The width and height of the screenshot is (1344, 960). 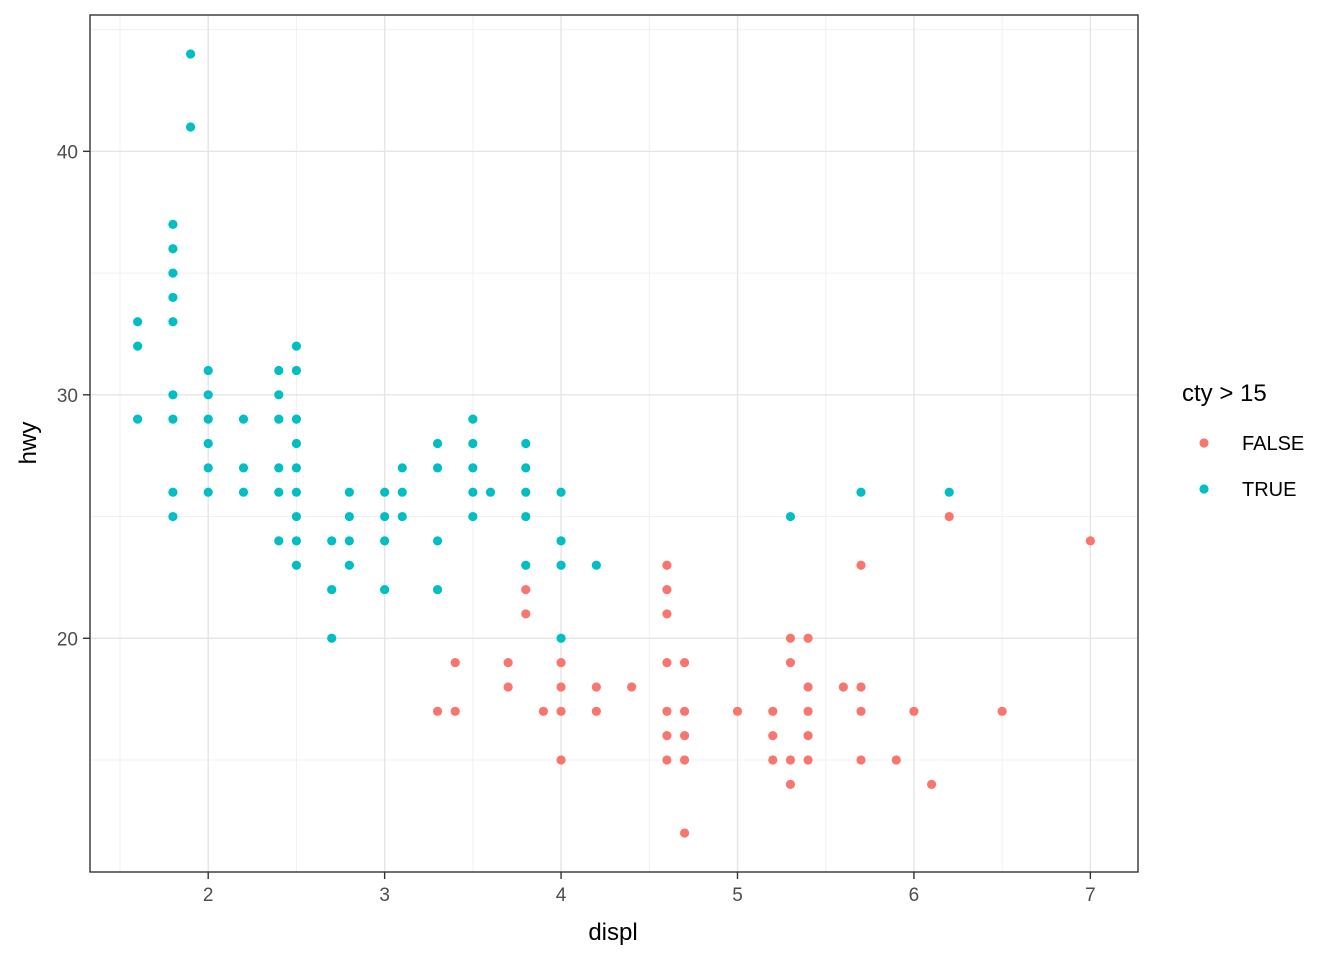 I want to click on legend-key-true, so click(x=1204, y=489).